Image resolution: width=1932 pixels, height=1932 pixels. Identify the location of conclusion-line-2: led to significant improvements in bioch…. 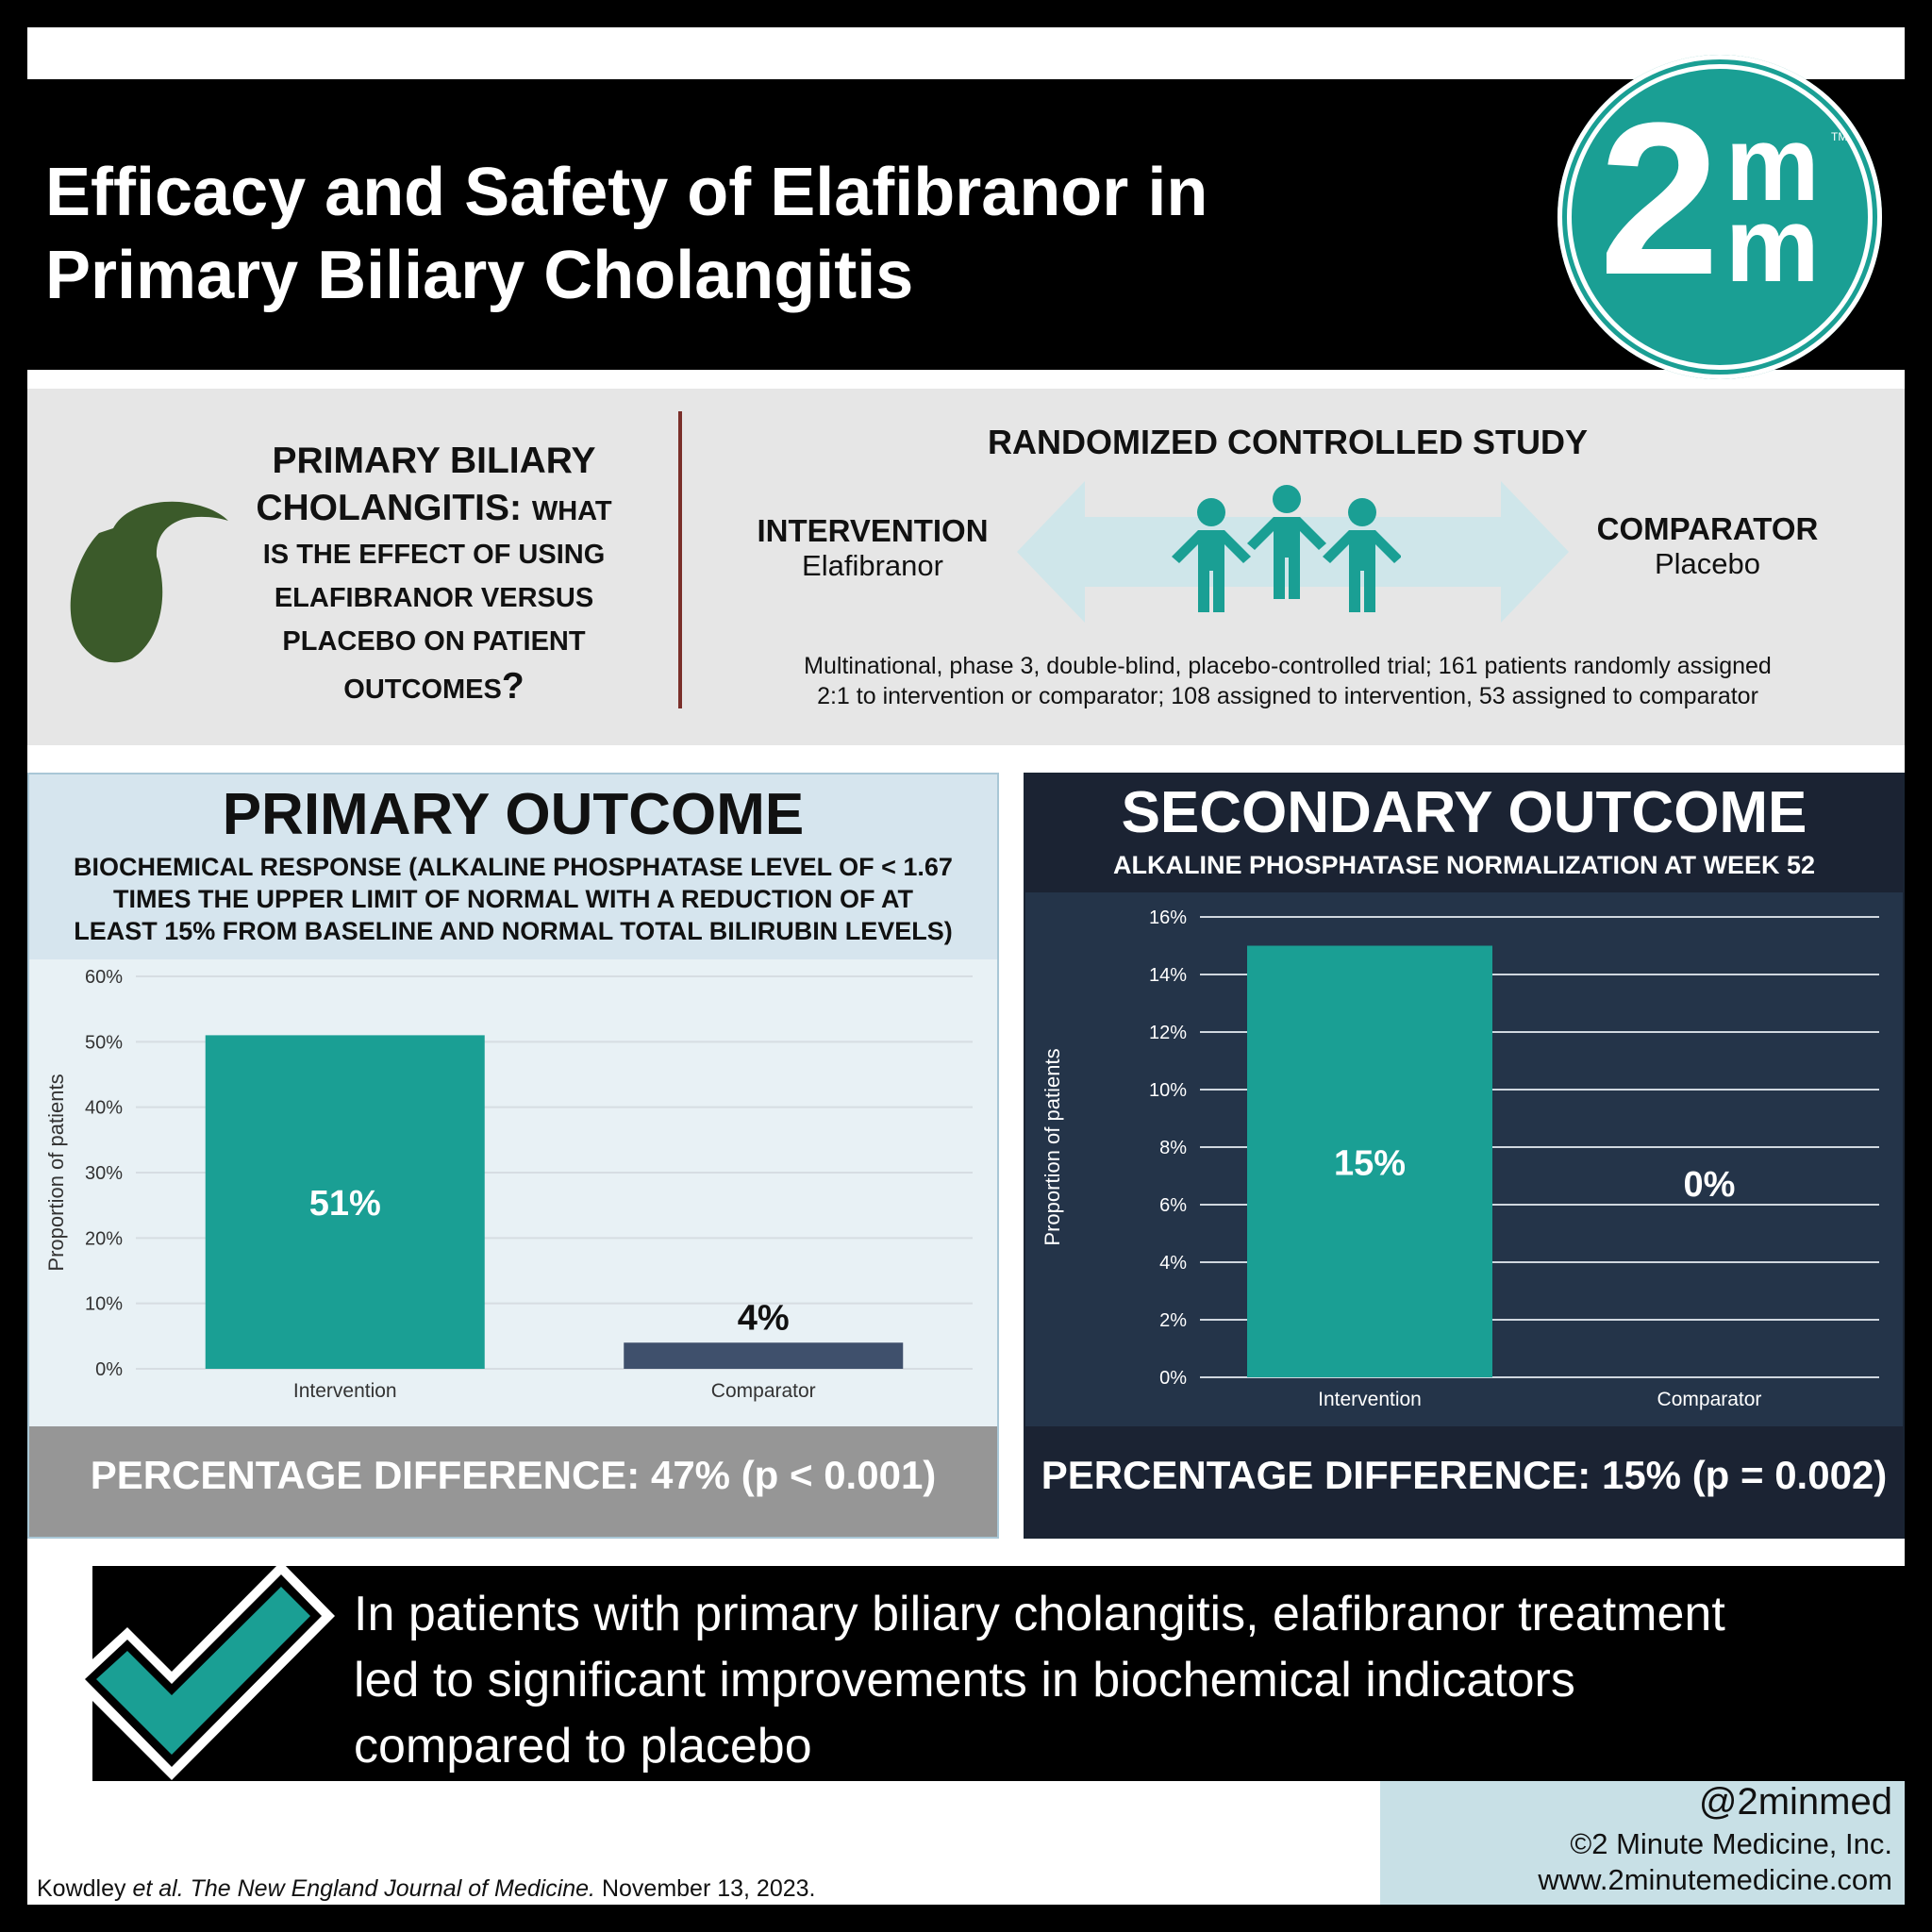
(964, 1680).